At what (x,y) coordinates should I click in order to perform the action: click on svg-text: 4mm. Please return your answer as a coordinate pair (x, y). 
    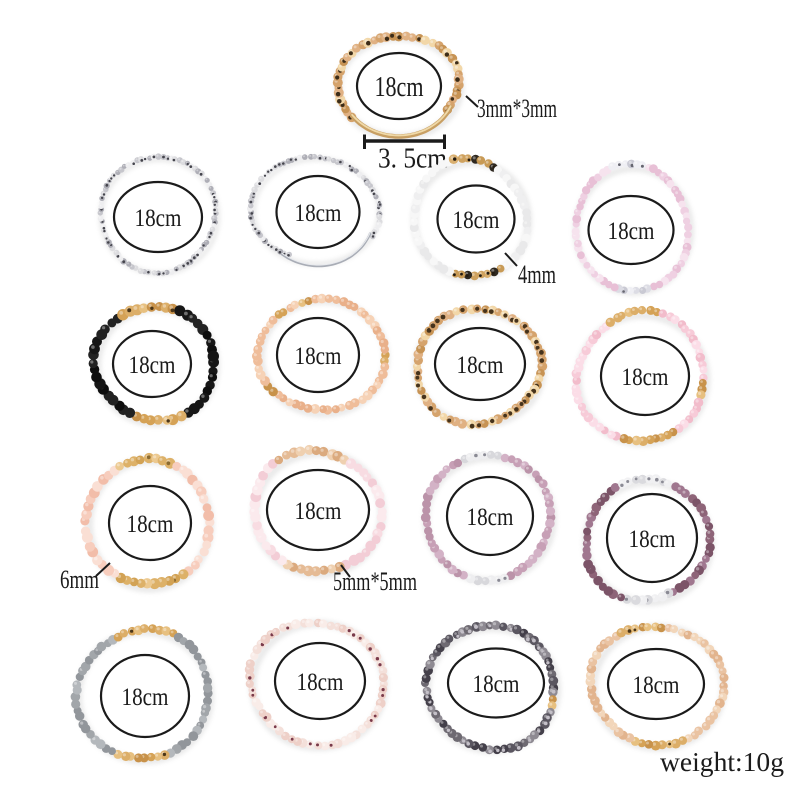
    Looking at the image, I should click on (537, 274).